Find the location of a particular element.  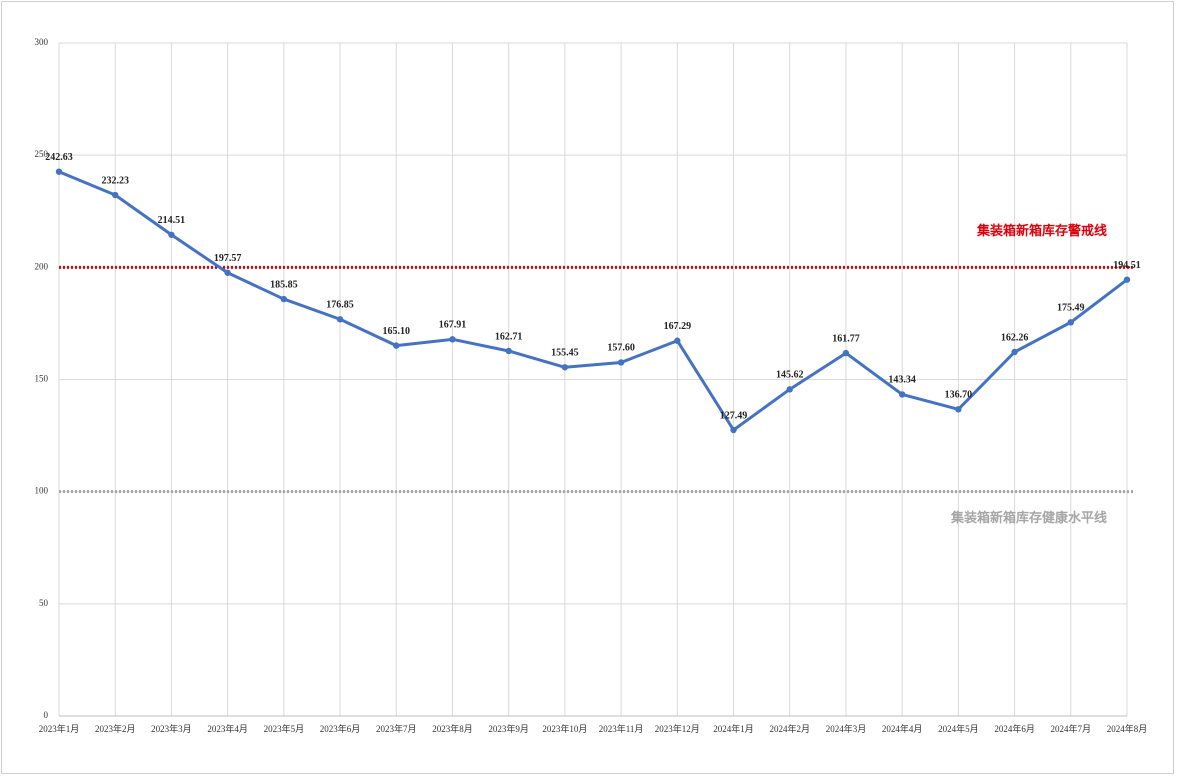

data-label: 136.70 is located at coordinates (959, 395).